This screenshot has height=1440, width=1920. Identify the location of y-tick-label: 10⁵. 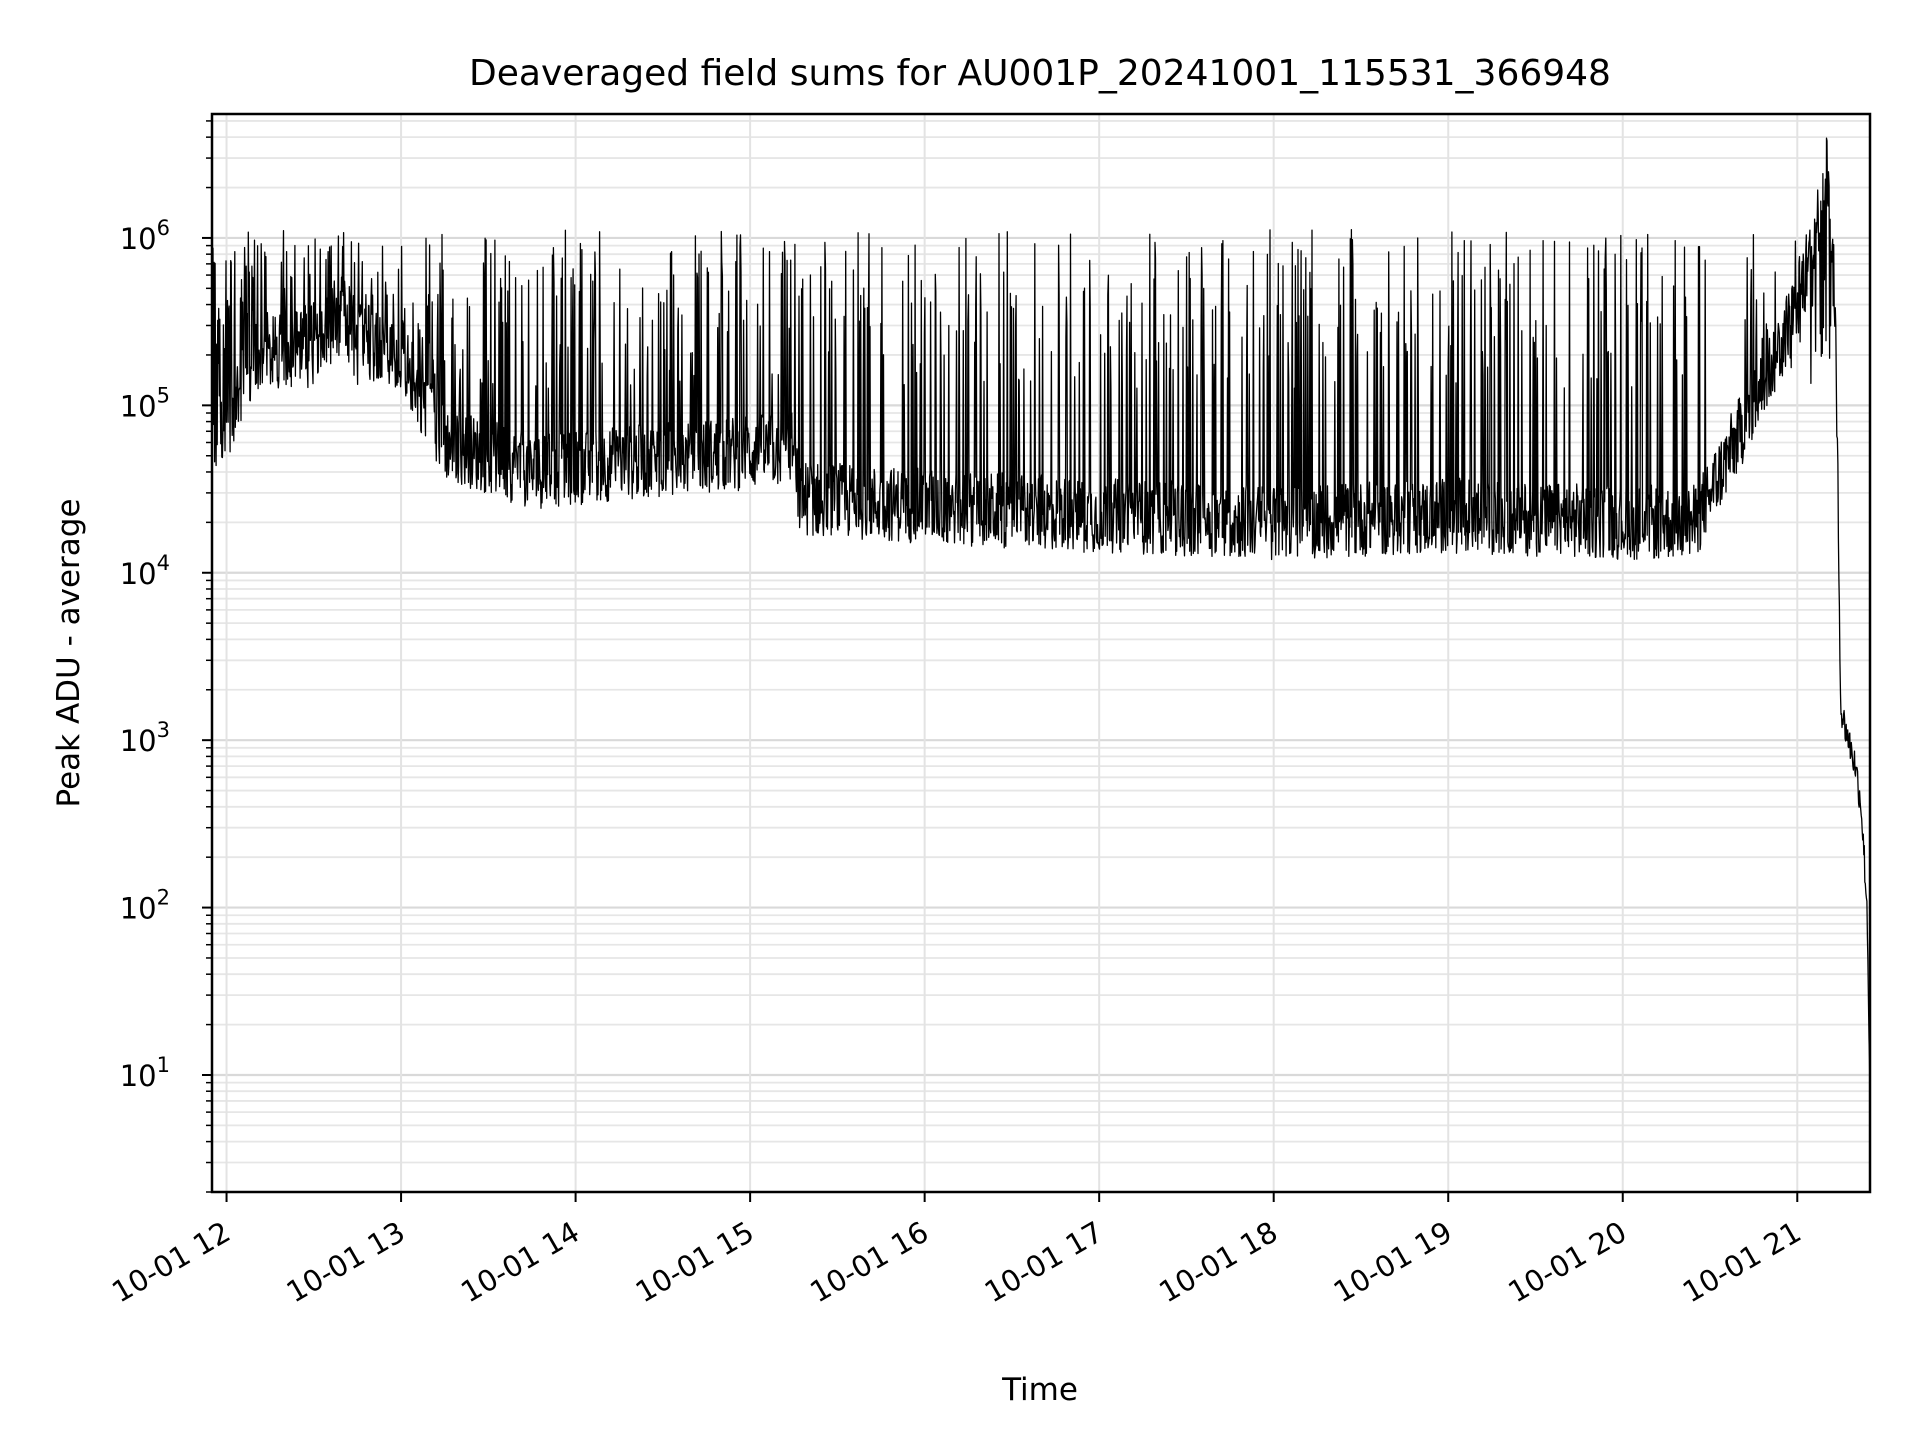
(145, 403).